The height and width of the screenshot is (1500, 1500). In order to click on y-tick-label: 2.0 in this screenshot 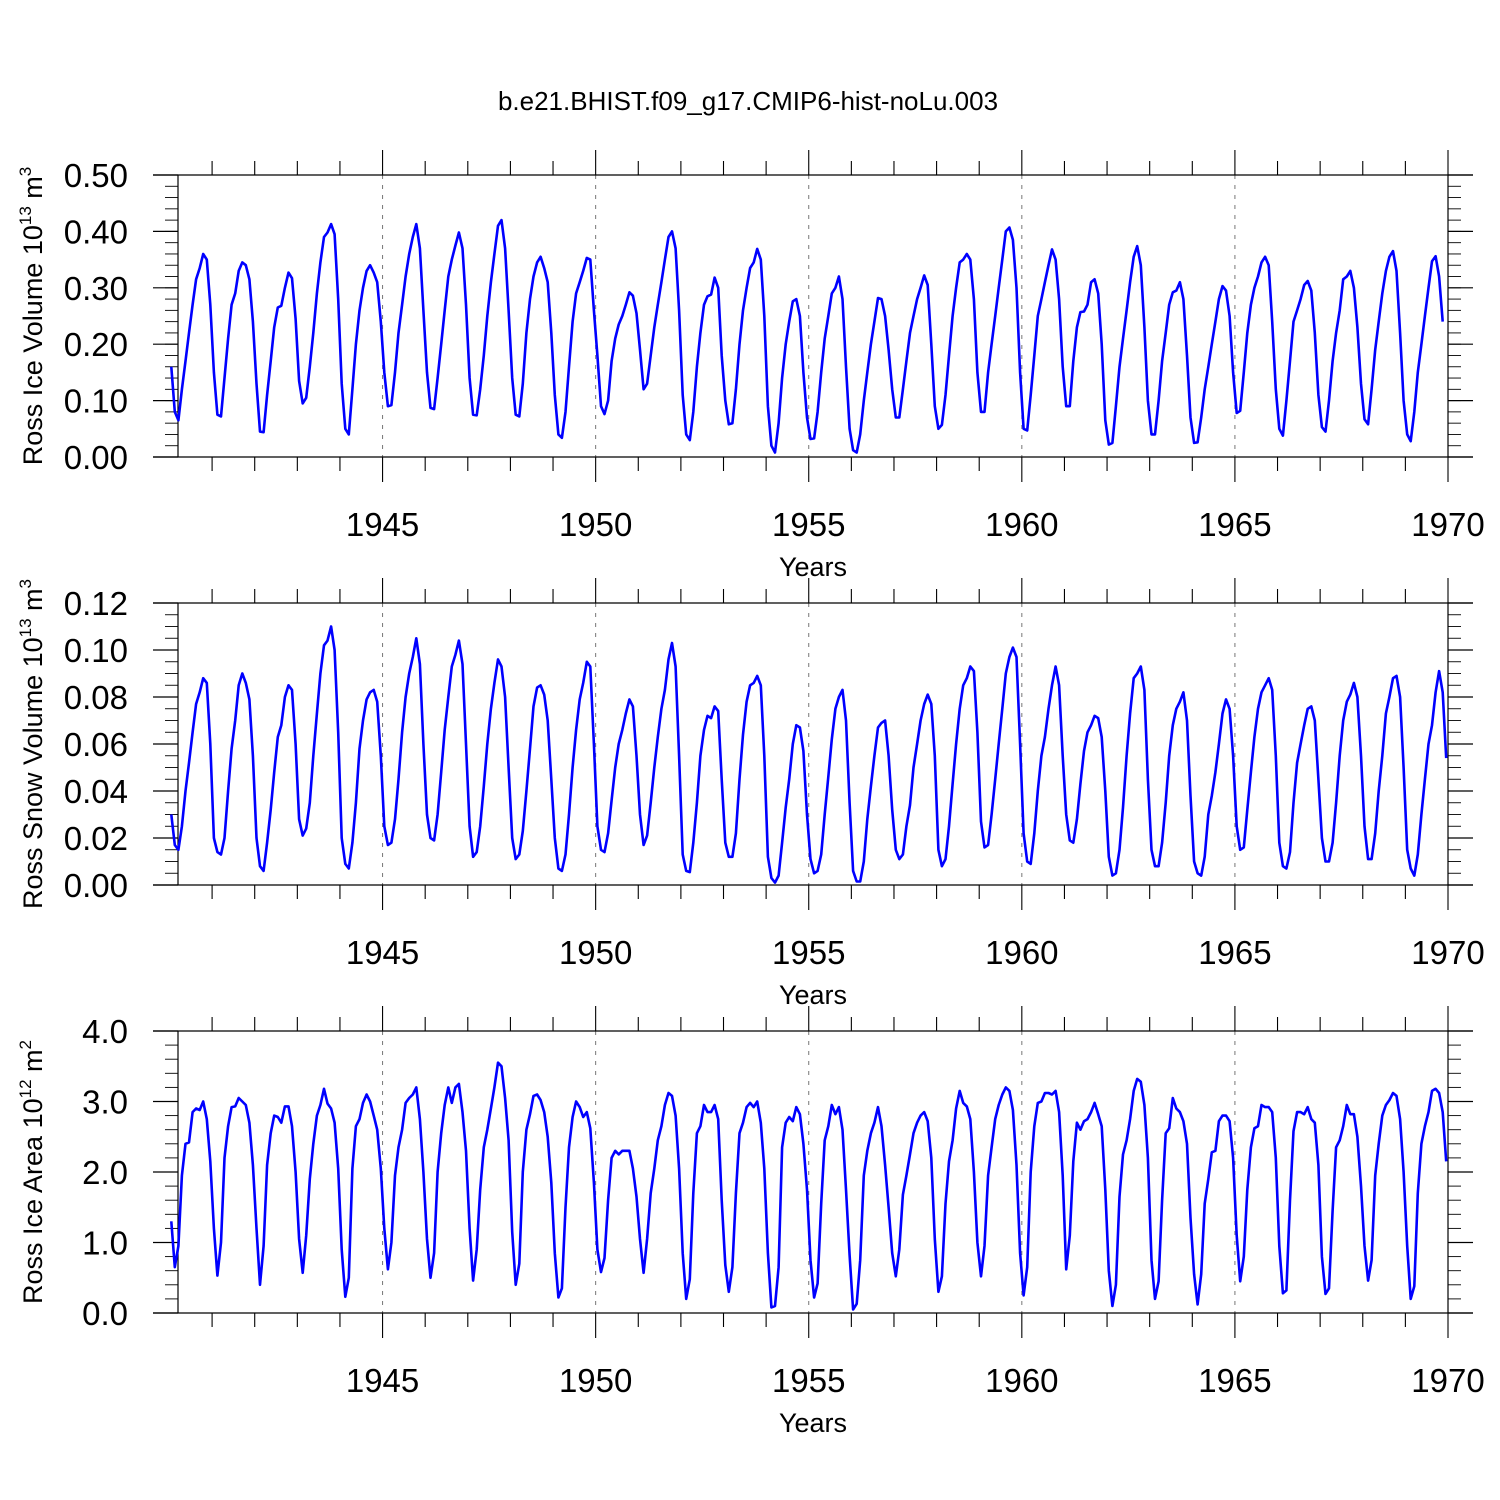, I will do `click(105, 1172)`.